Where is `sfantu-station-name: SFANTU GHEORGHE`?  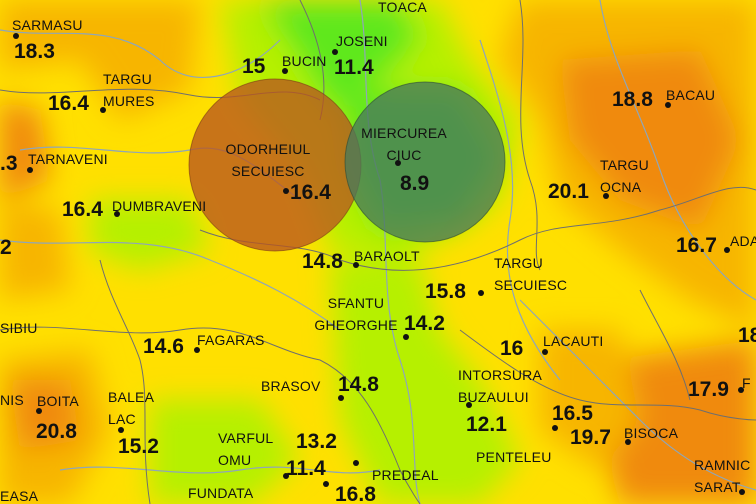 sfantu-station-name: SFANTU GHEORGHE is located at coordinates (356, 314).